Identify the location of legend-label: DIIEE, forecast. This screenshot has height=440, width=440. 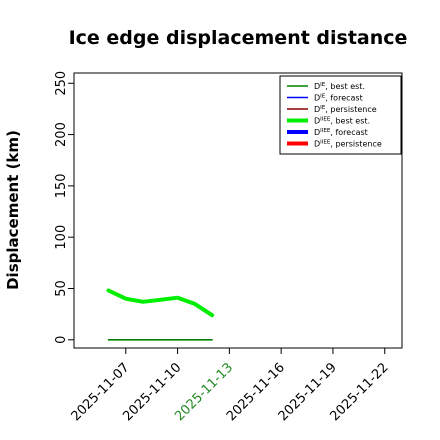
(341, 132).